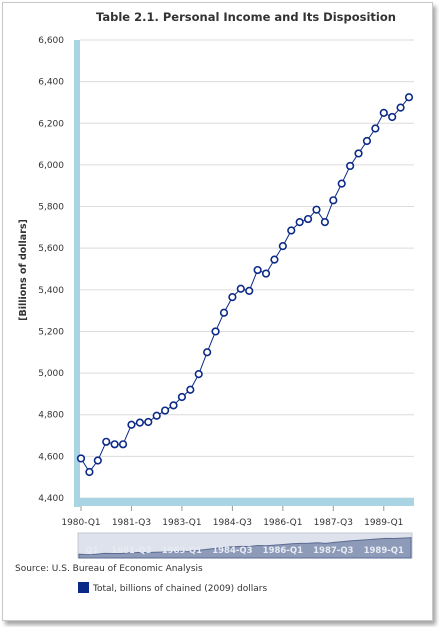 This screenshot has height=627, width=439. I want to click on y-tick-label: 5,600, so click(51, 249).